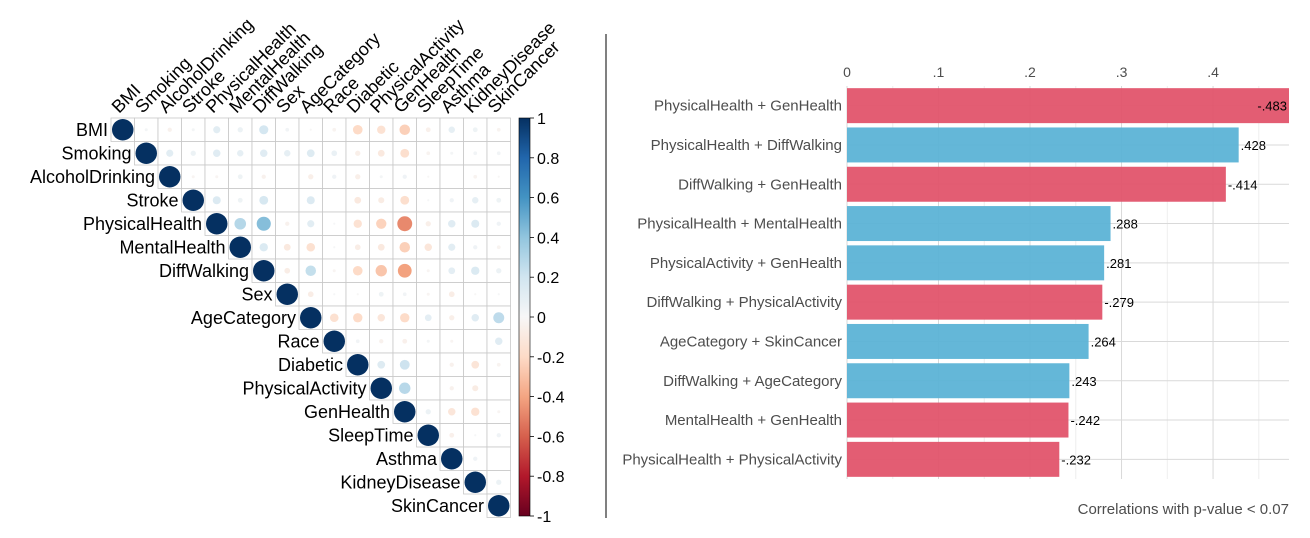 The height and width of the screenshot is (538, 1310). I want to click on corr-circle-DiffWalking-KidneyDisease, so click(475, 270).